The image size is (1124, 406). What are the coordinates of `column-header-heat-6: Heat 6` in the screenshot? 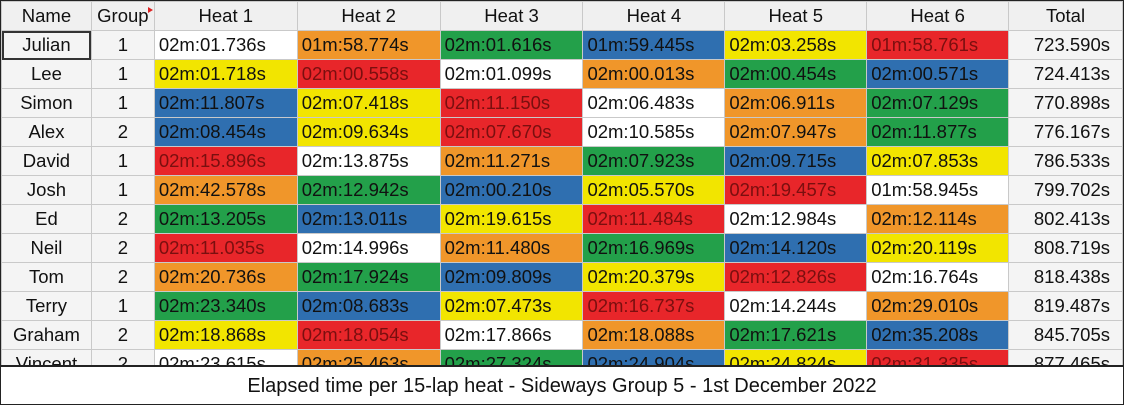 It's located at (938, 16).